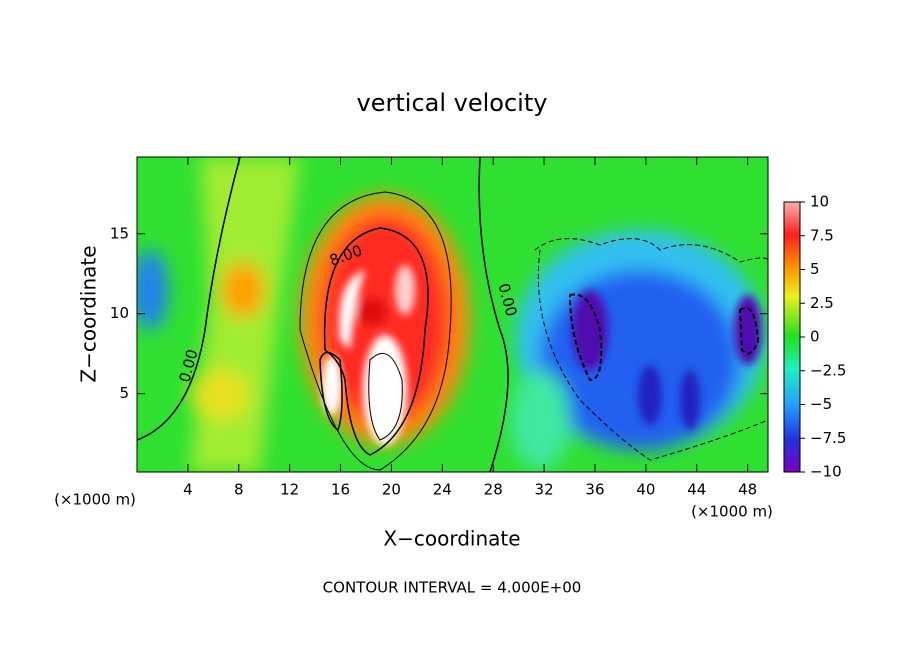 This screenshot has width=904, height=658. Describe the element at coordinates (828, 438) in the screenshot. I see `colorbar-tick-label: −7.5` at that location.